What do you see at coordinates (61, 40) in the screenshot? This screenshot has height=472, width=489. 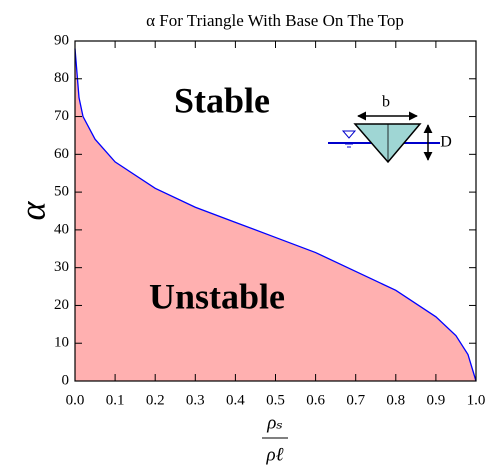 I see `y-tick-label: 90` at bounding box center [61, 40].